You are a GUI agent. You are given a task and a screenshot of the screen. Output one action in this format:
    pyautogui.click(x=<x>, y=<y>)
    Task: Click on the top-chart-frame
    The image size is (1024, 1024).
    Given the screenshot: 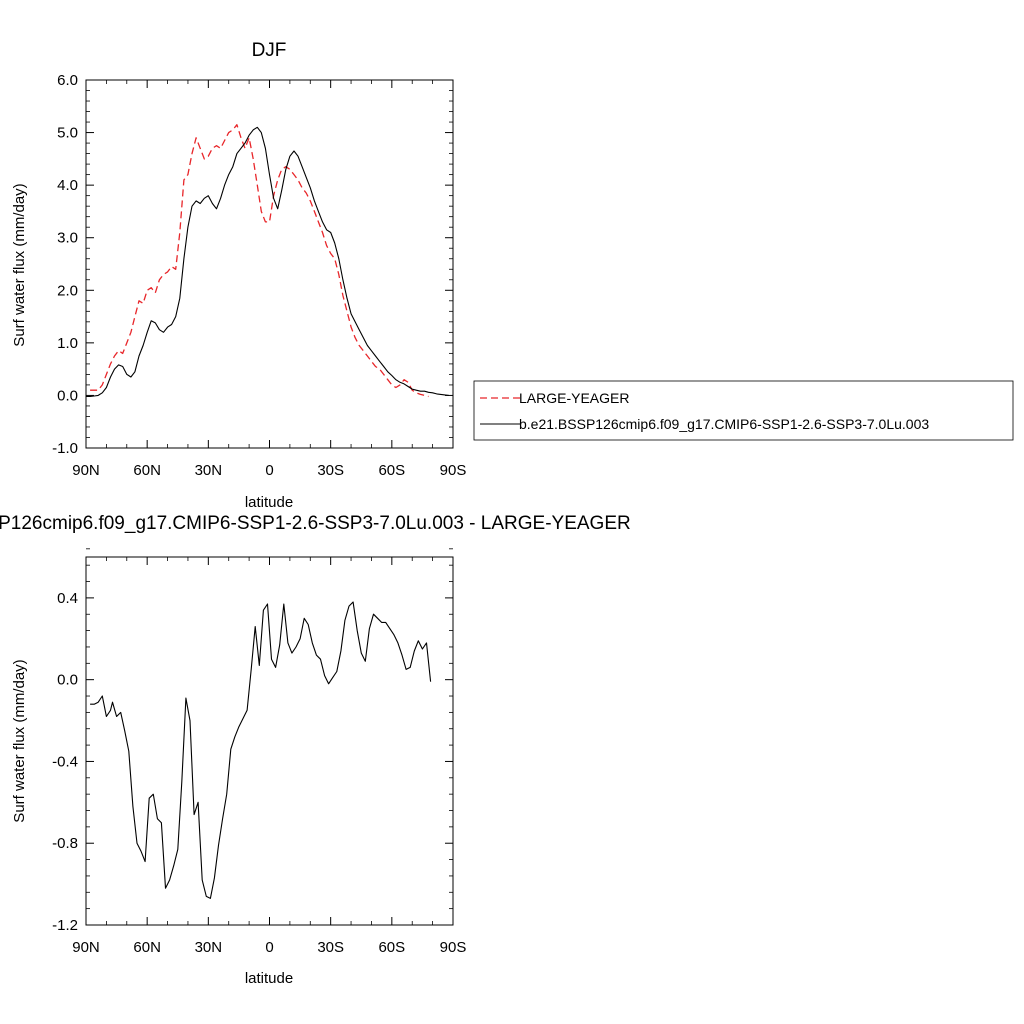 What is the action you would take?
    pyautogui.click(x=269, y=264)
    